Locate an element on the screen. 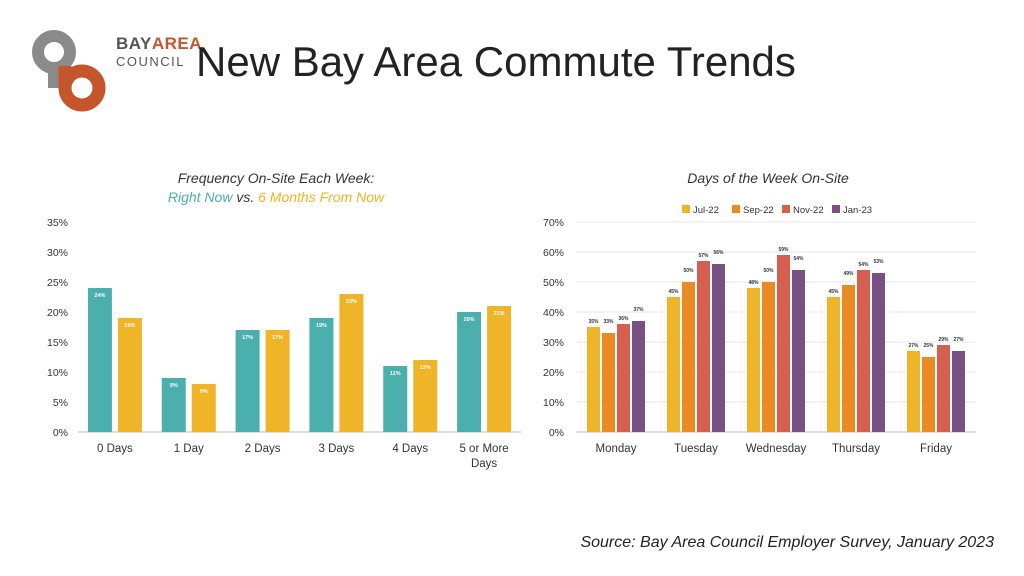 Image resolution: width=1024 pixels, height=576 pixels. y-tick-label: 0% is located at coordinates (60, 433).